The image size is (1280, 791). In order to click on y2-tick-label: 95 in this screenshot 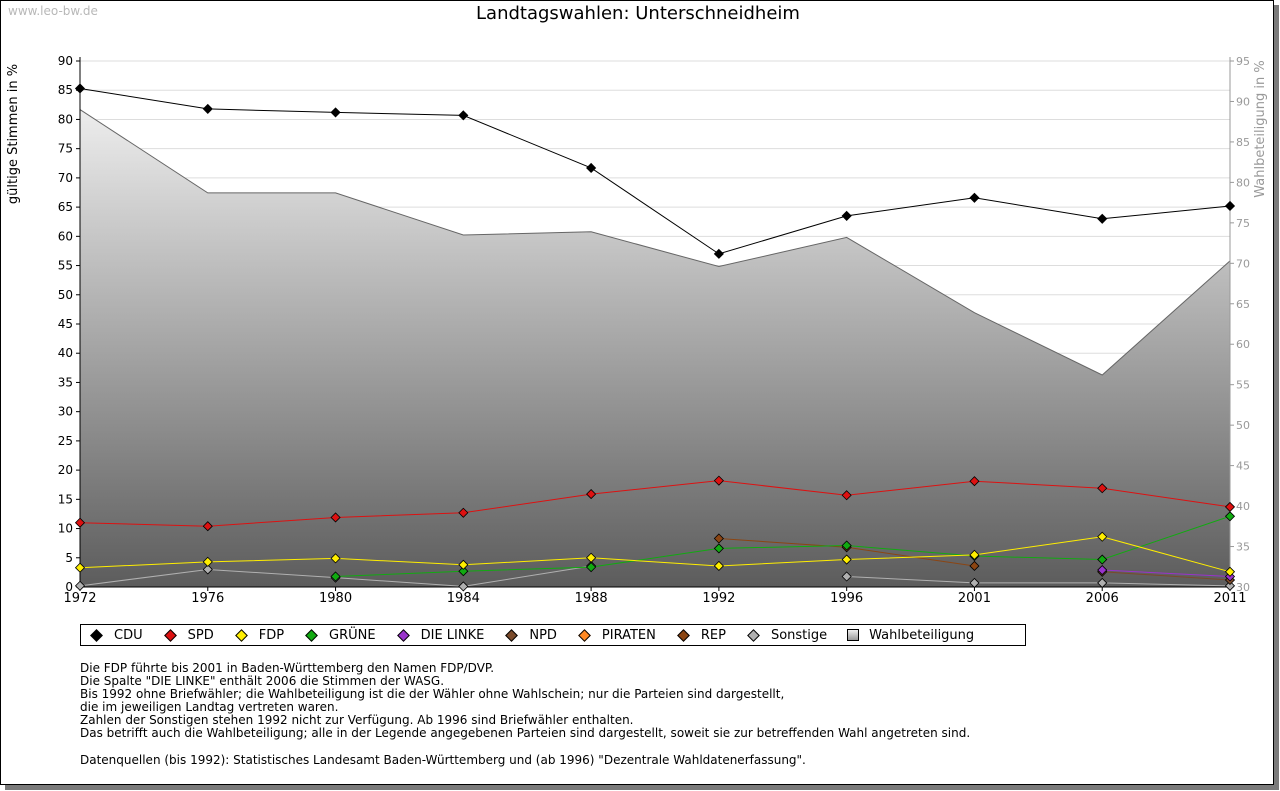, I will do `click(1243, 61)`.